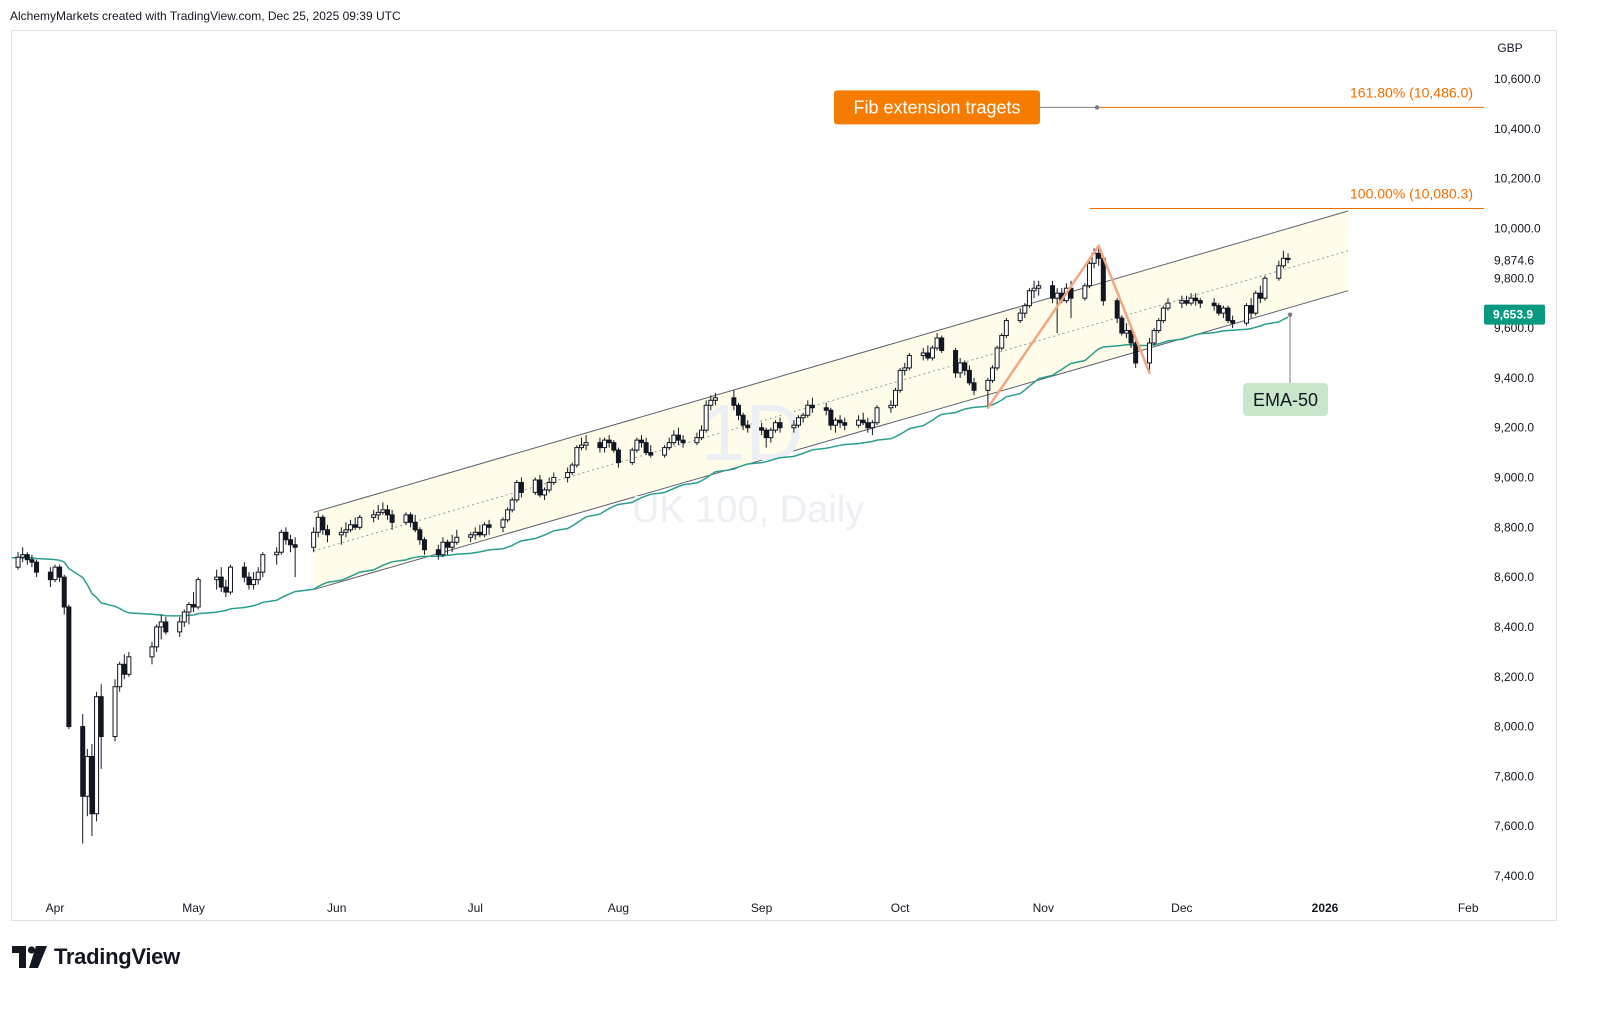 The height and width of the screenshot is (1009, 1600). What do you see at coordinates (96, 957) in the screenshot?
I see `tradingview-logo: TradingView` at bounding box center [96, 957].